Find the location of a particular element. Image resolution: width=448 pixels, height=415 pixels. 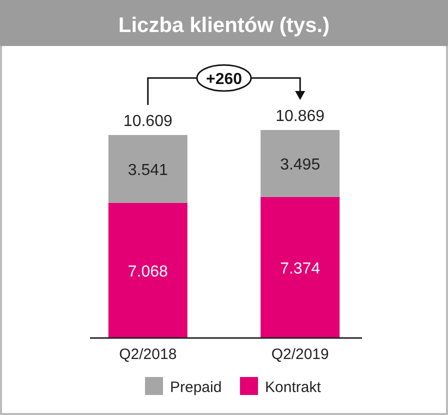

text: +260 is located at coordinates (224, 79).